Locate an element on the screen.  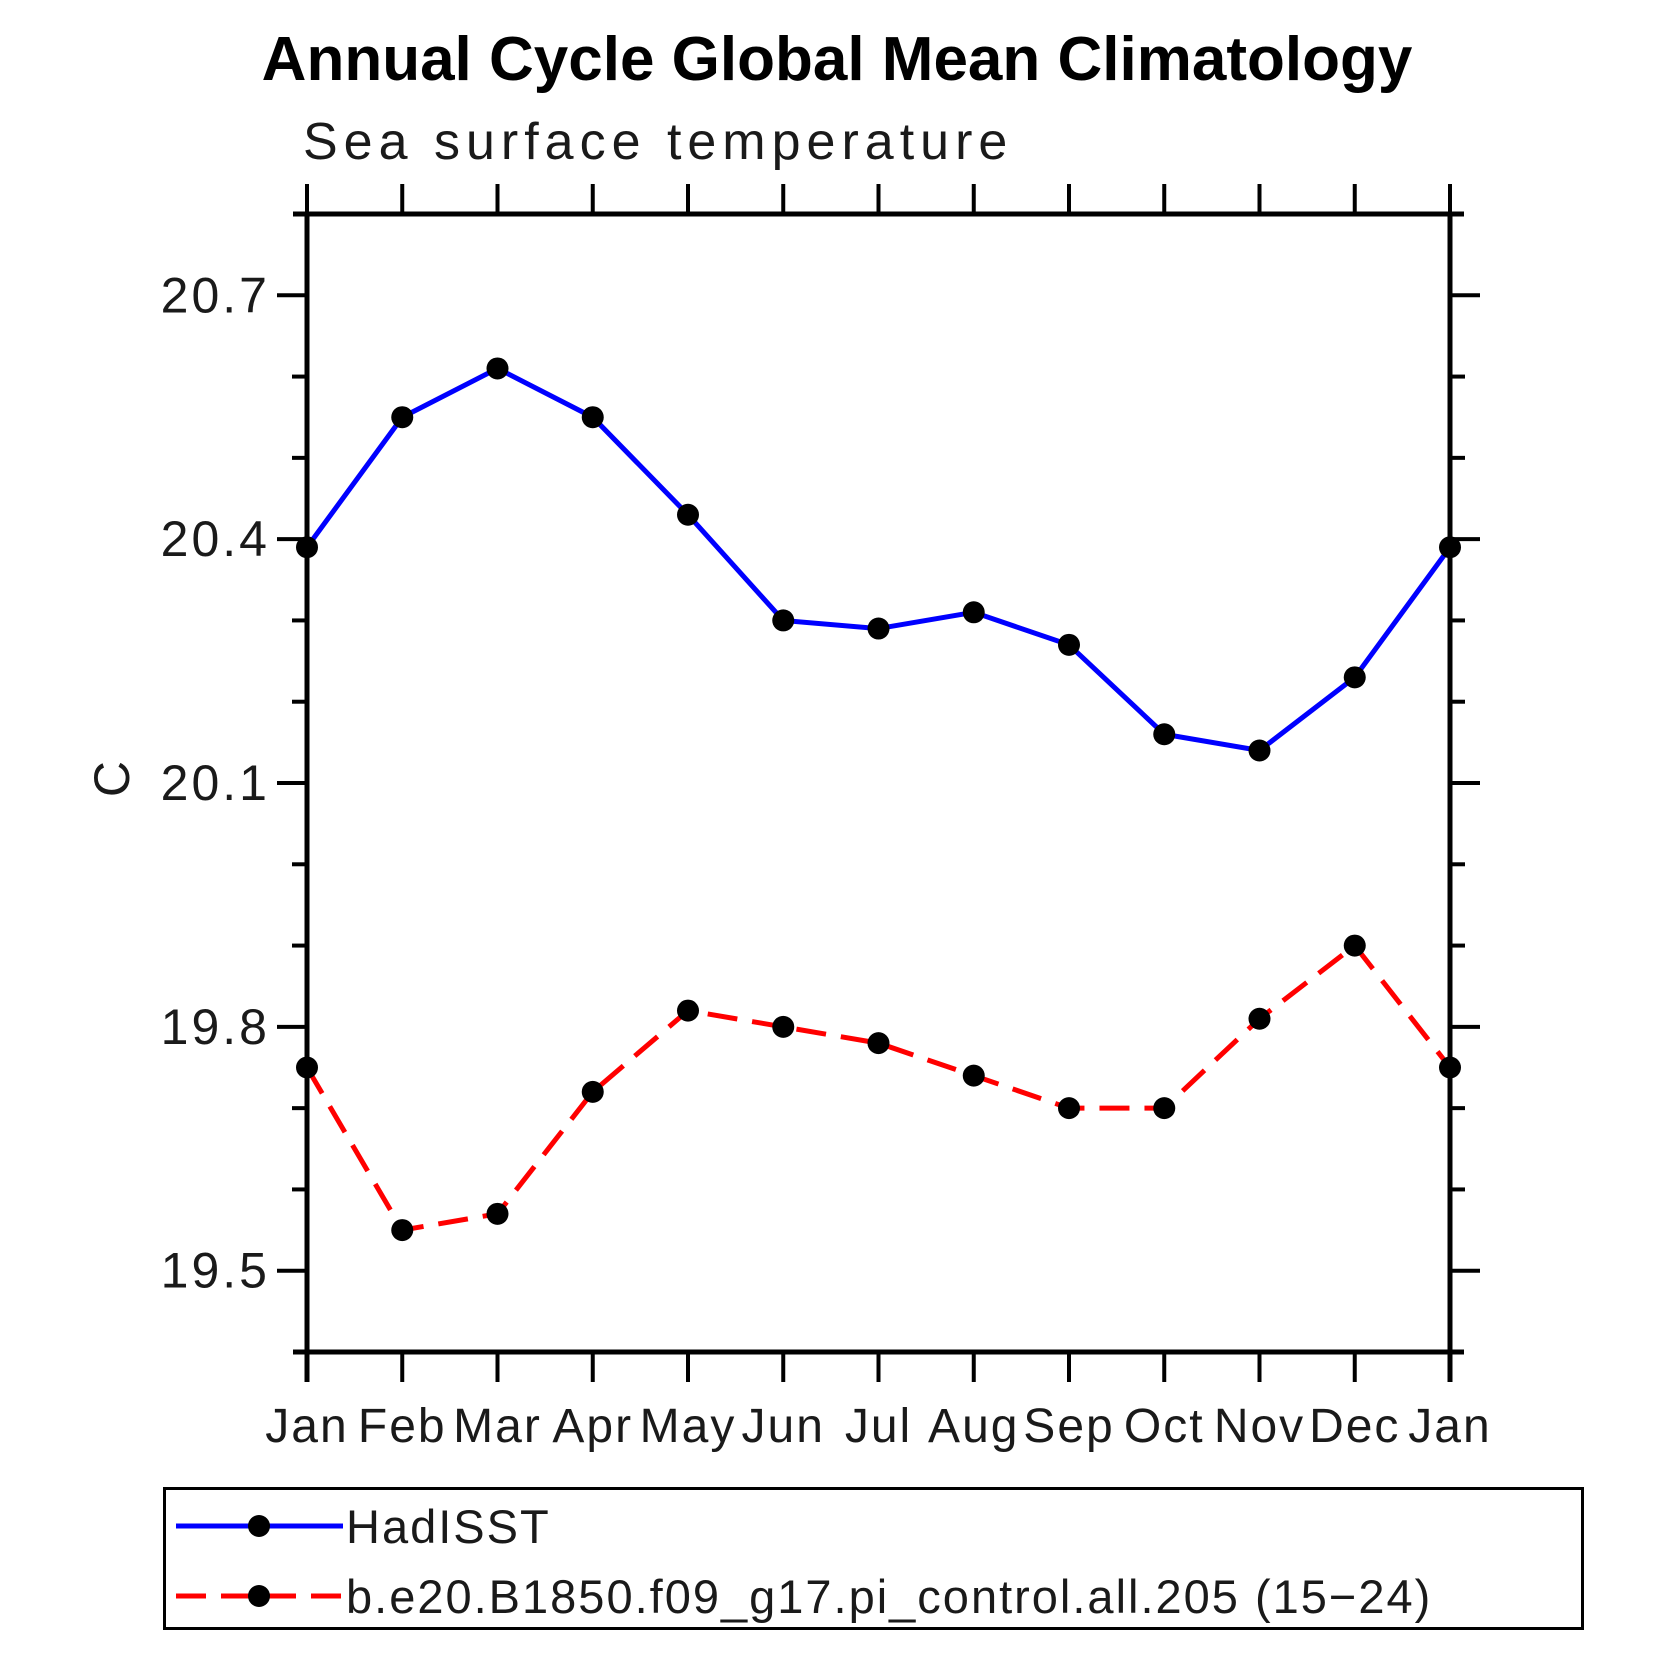
x-tick-label: May is located at coordinates (688, 1426).